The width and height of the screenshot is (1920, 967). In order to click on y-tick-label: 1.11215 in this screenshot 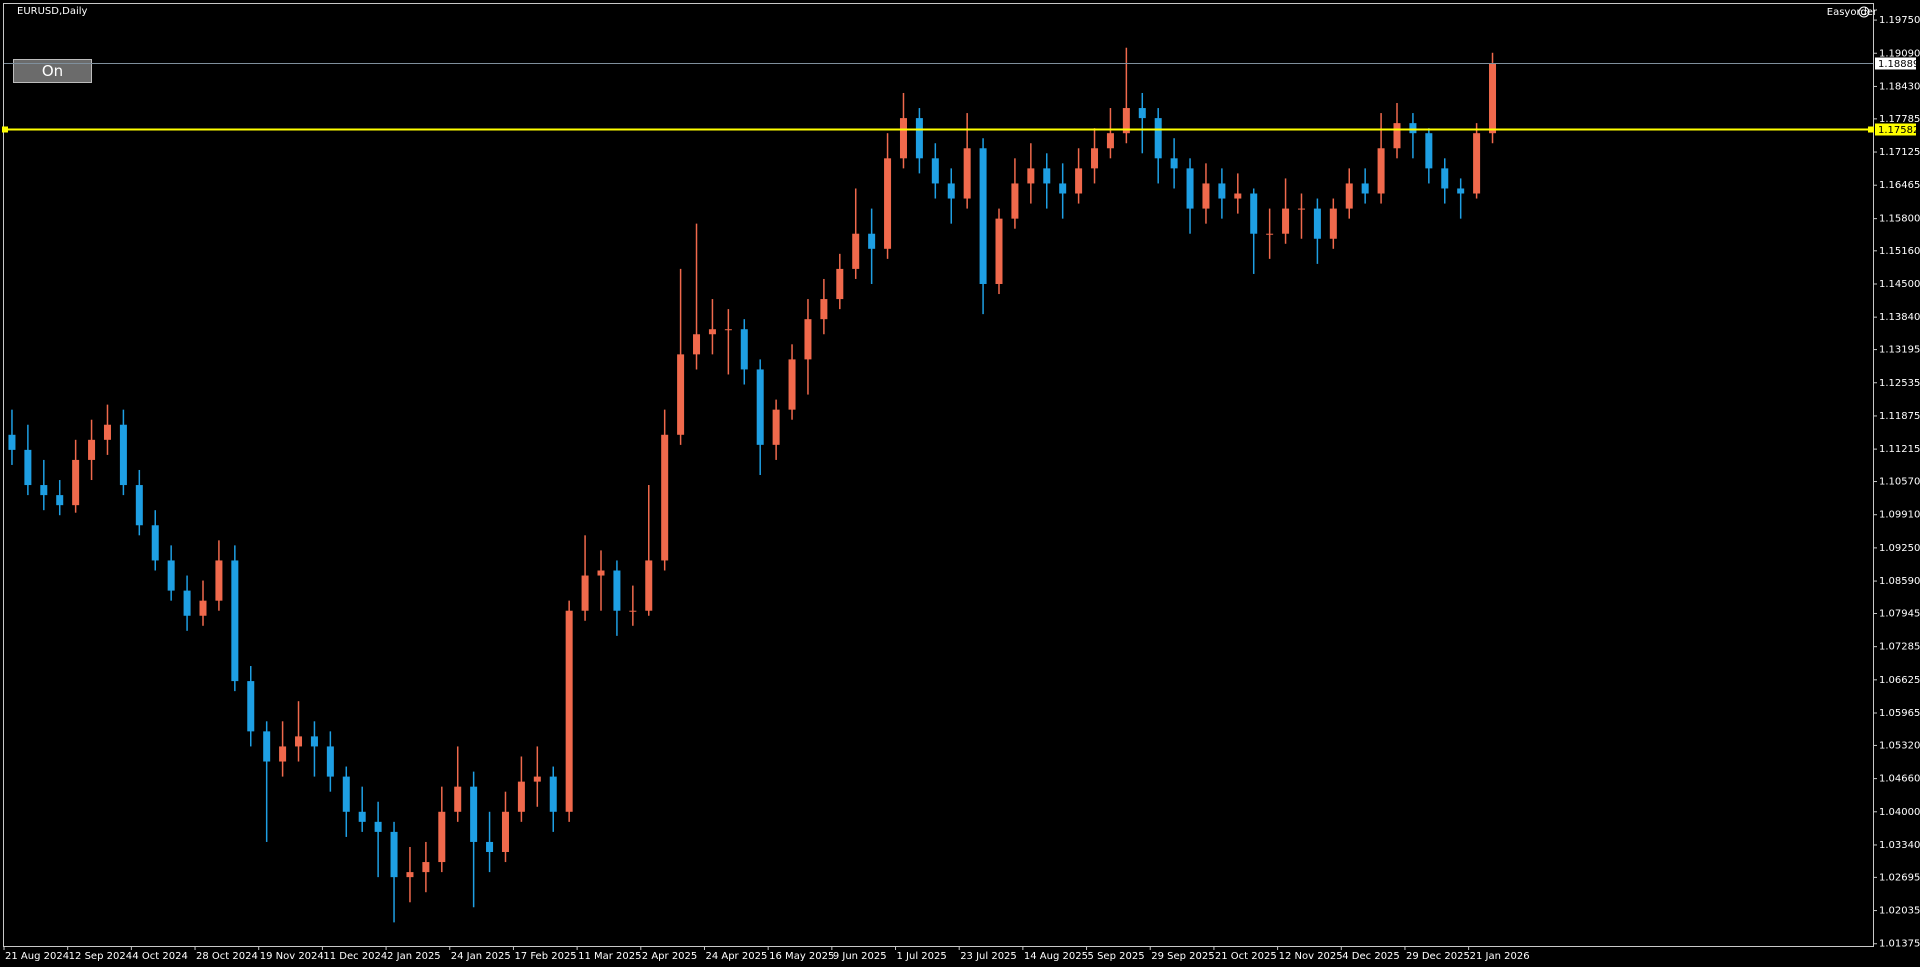, I will do `click(1899, 449)`.